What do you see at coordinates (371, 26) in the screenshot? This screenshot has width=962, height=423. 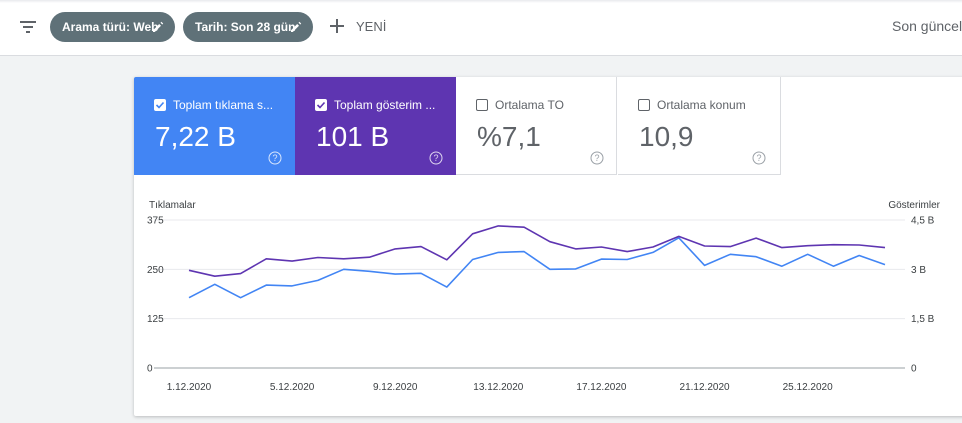 I see `new-filter-label: YENİ` at bounding box center [371, 26].